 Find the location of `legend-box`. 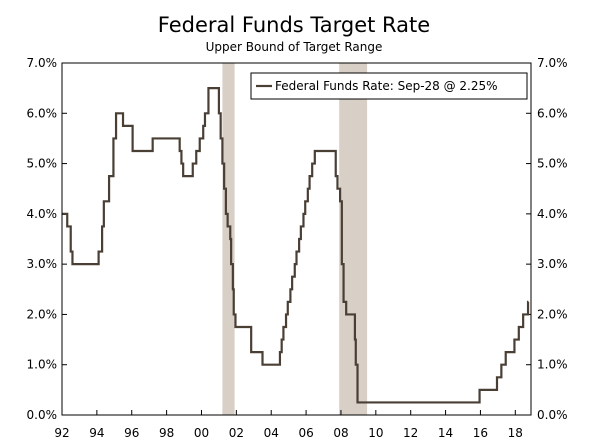

legend-box is located at coordinates (389, 86).